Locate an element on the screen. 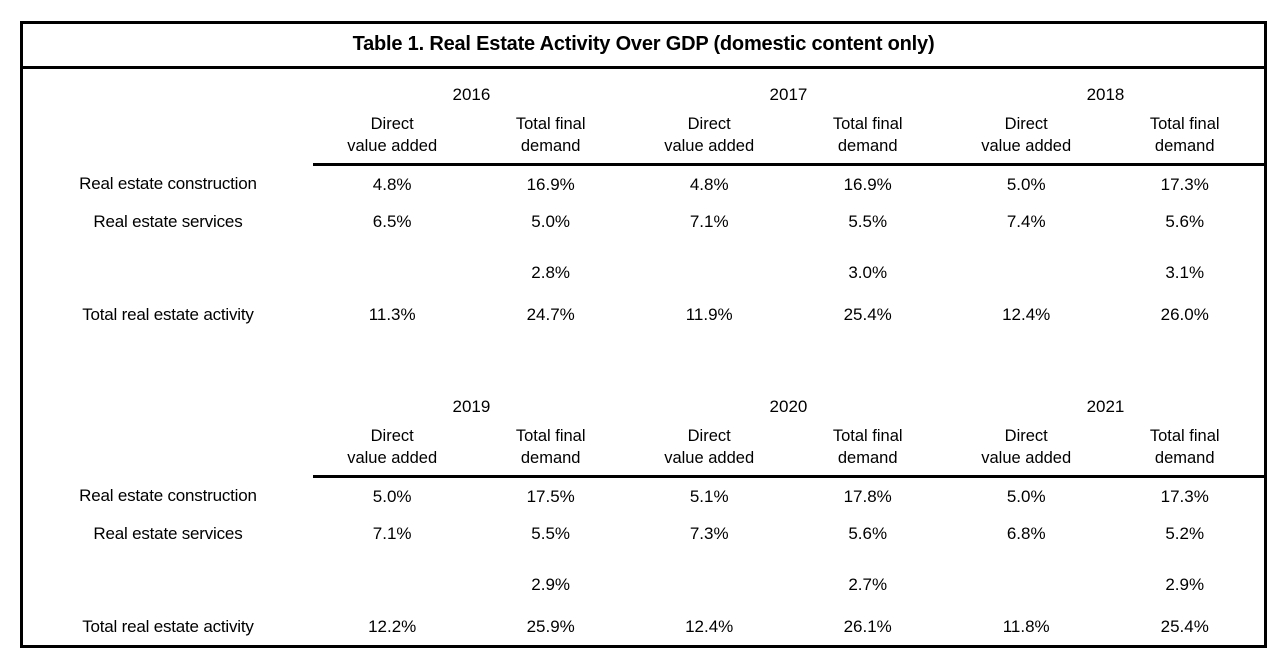 The height and width of the screenshot is (652, 1288). year-header: 2021 is located at coordinates (1105, 406).